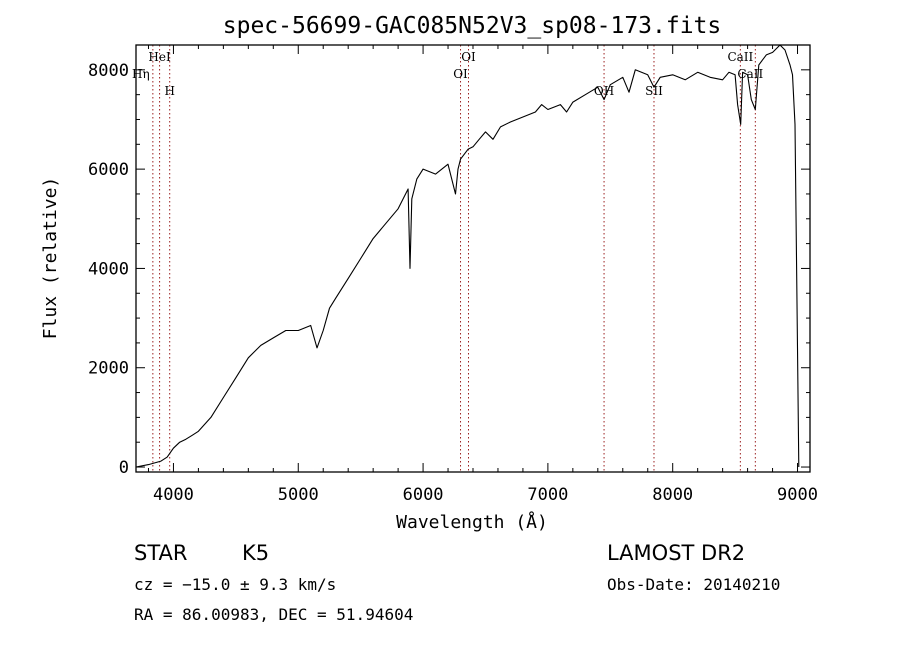 Image resolution: width=900 pixels, height=654 pixels. Describe the element at coordinates (173, 495) in the screenshot. I see `x-tick-label: 4000` at that location.